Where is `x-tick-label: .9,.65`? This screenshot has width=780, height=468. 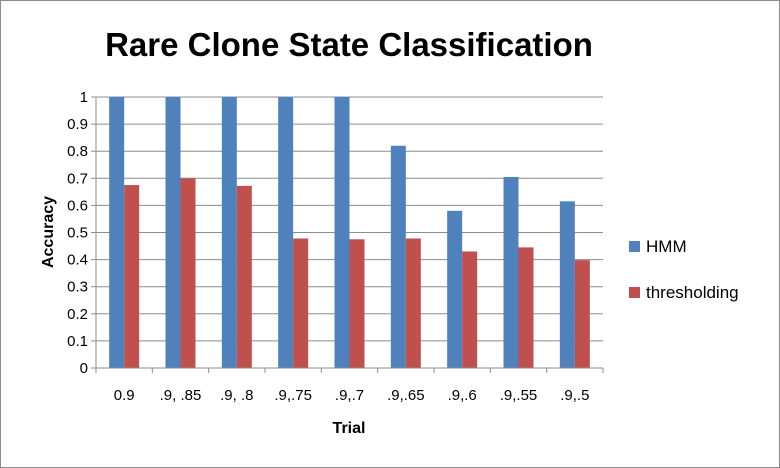 x-tick-label: .9,.65 is located at coordinates (406, 395).